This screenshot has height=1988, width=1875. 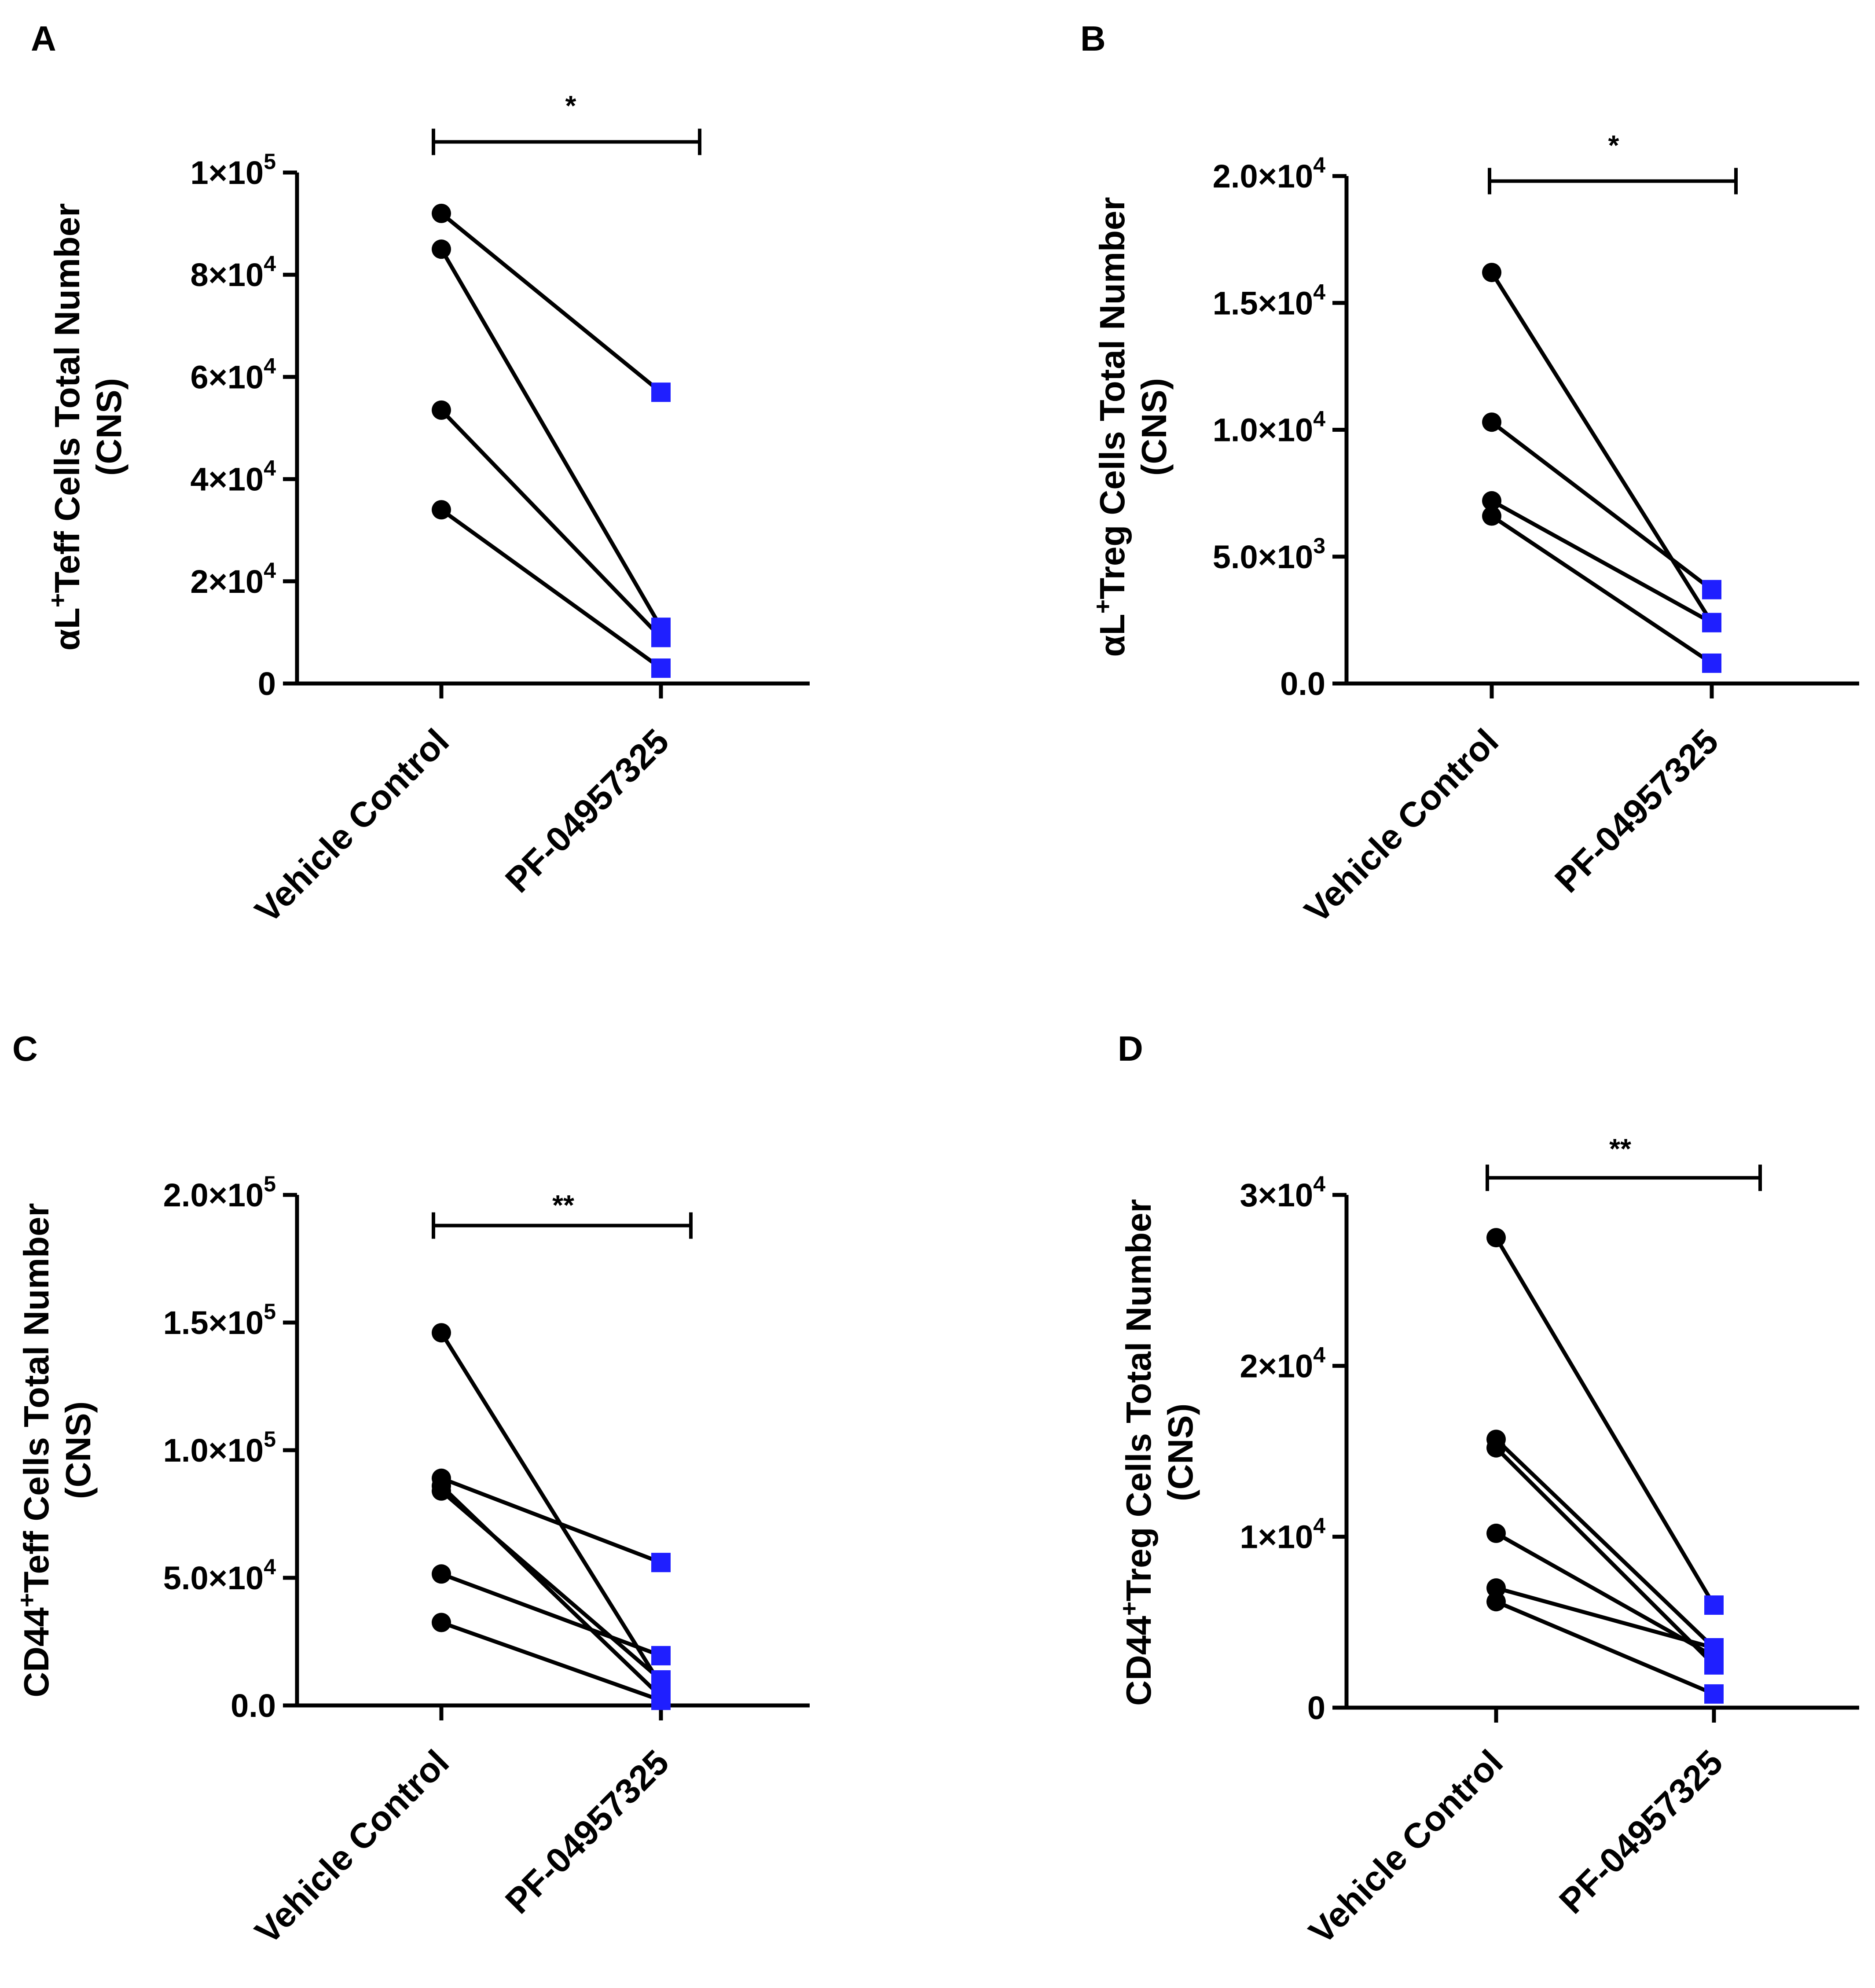 What do you see at coordinates (25, 1048) in the screenshot?
I see `panel-letter: C` at bounding box center [25, 1048].